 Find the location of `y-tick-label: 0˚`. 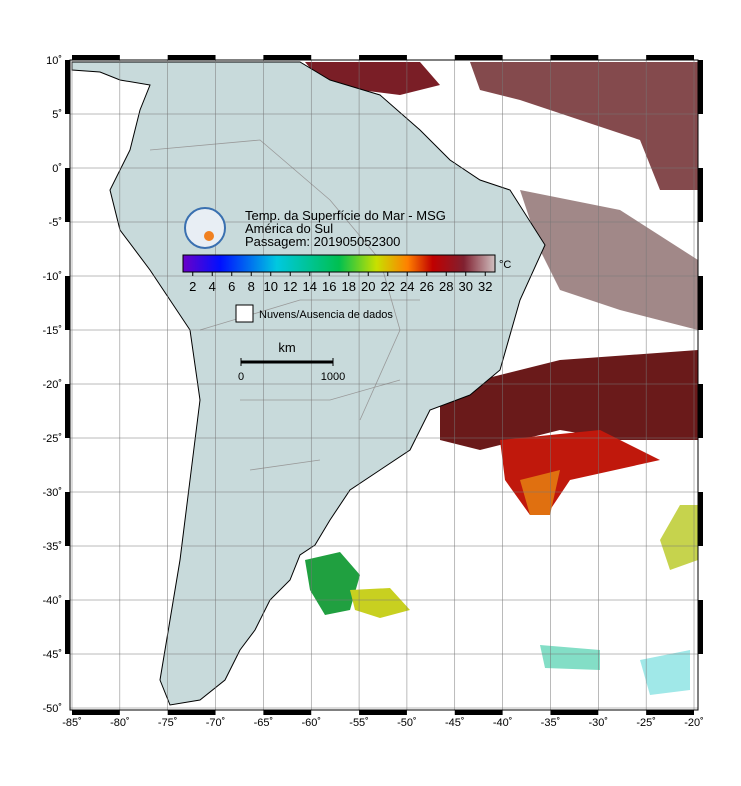

y-tick-label: 0˚ is located at coordinates (57, 169).